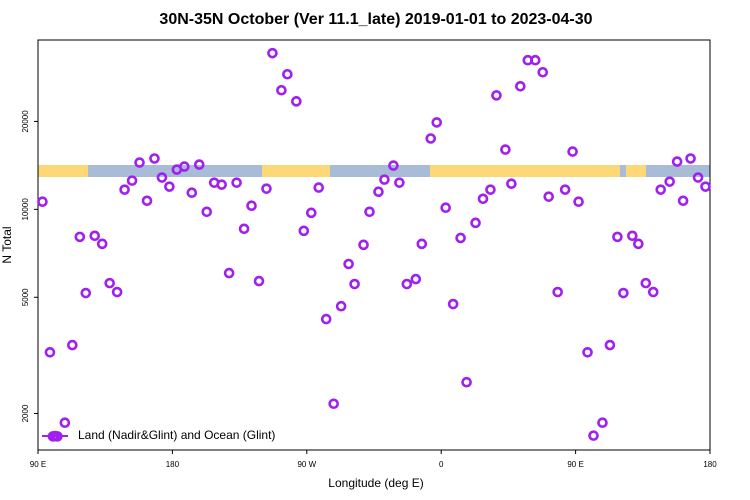 The height and width of the screenshot is (500, 750). What do you see at coordinates (25, 297) in the screenshot?
I see `y-tick-label: 5000` at bounding box center [25, 297].